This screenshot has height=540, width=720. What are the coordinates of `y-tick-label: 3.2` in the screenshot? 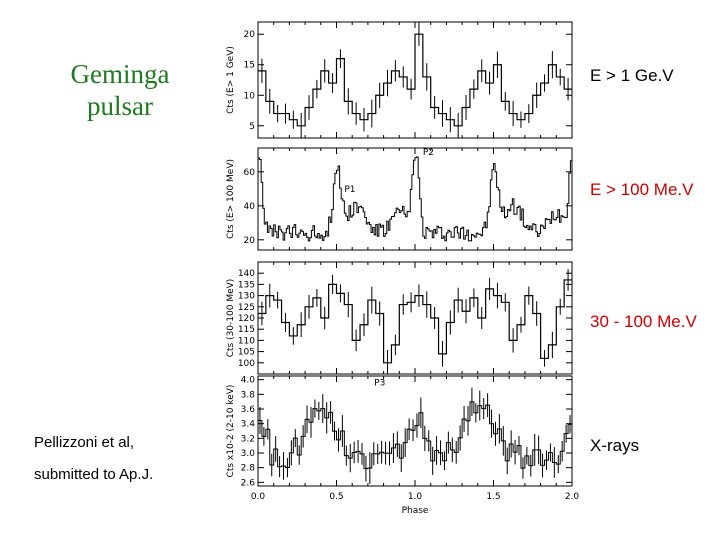 It's located at (248, 439).